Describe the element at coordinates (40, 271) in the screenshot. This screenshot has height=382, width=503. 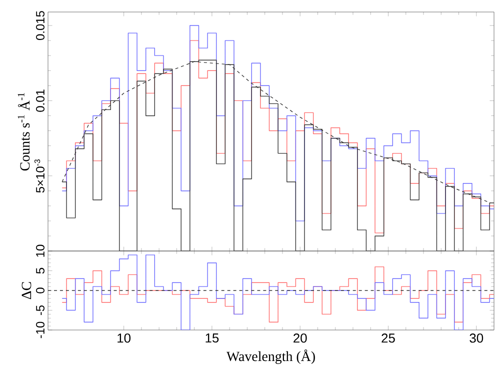
I see `y-tick-label: 5` at that location.